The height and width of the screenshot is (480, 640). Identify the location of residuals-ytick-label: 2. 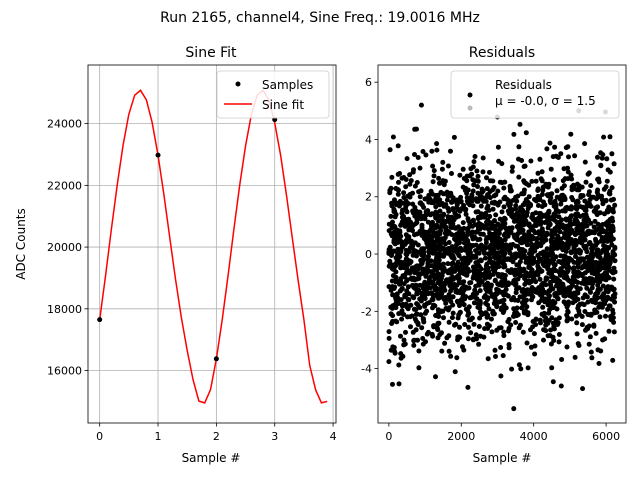
(368, 197).